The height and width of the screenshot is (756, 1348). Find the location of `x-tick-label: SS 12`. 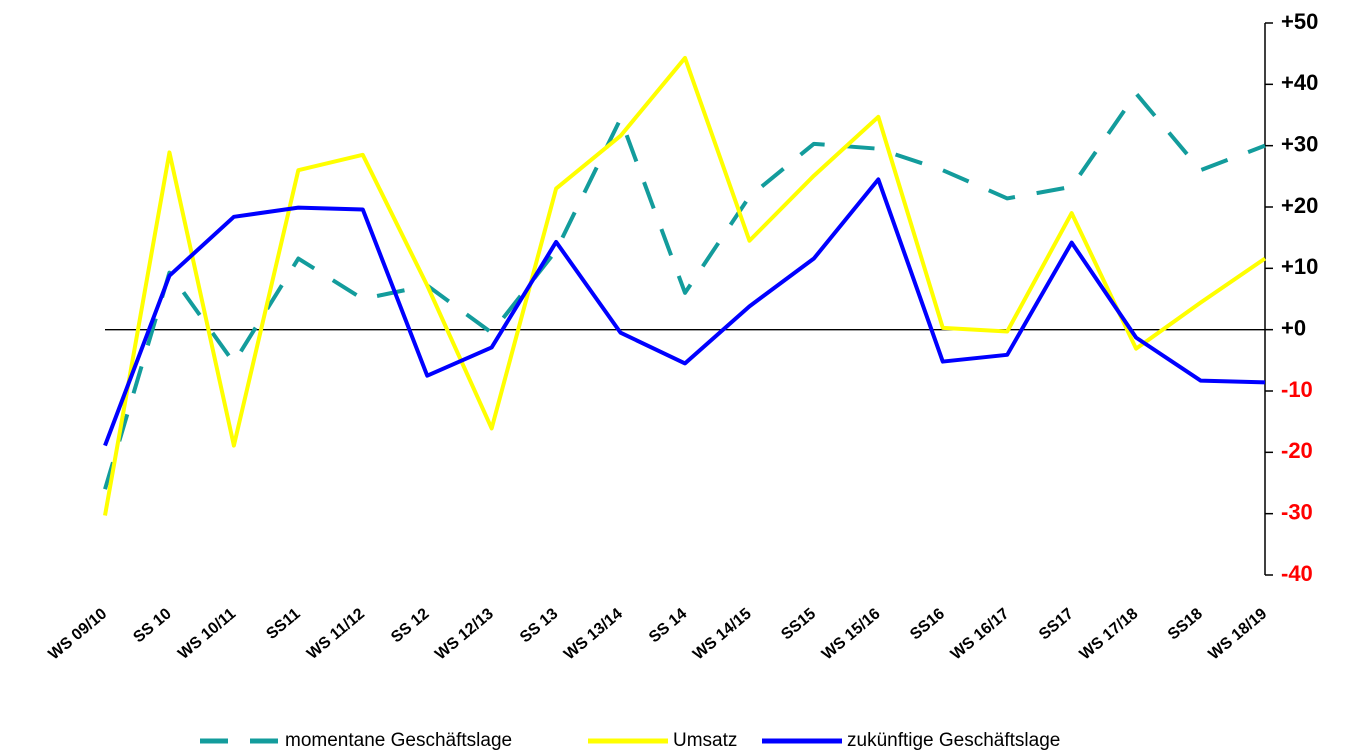

x-tick-label: SS 12 is located at coordinates (410, 625).